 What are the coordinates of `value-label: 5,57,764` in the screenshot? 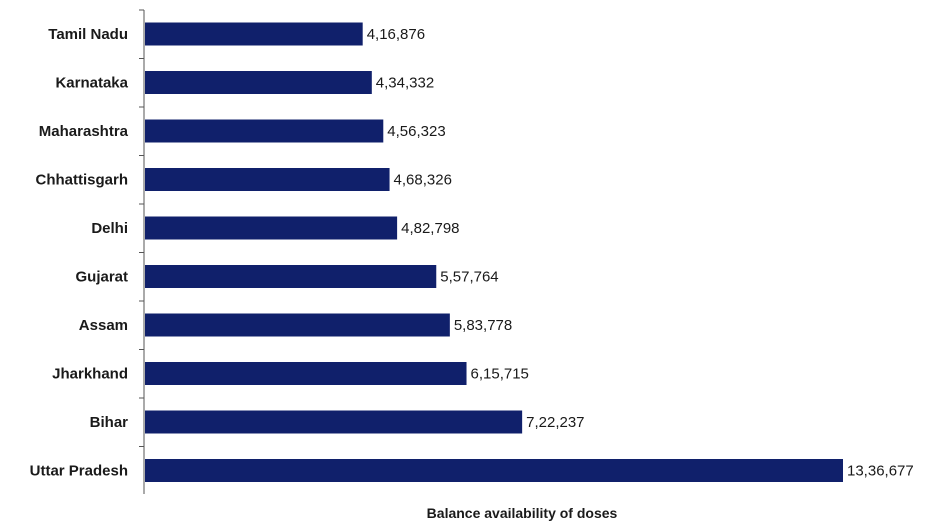 It's located at (469, 277).